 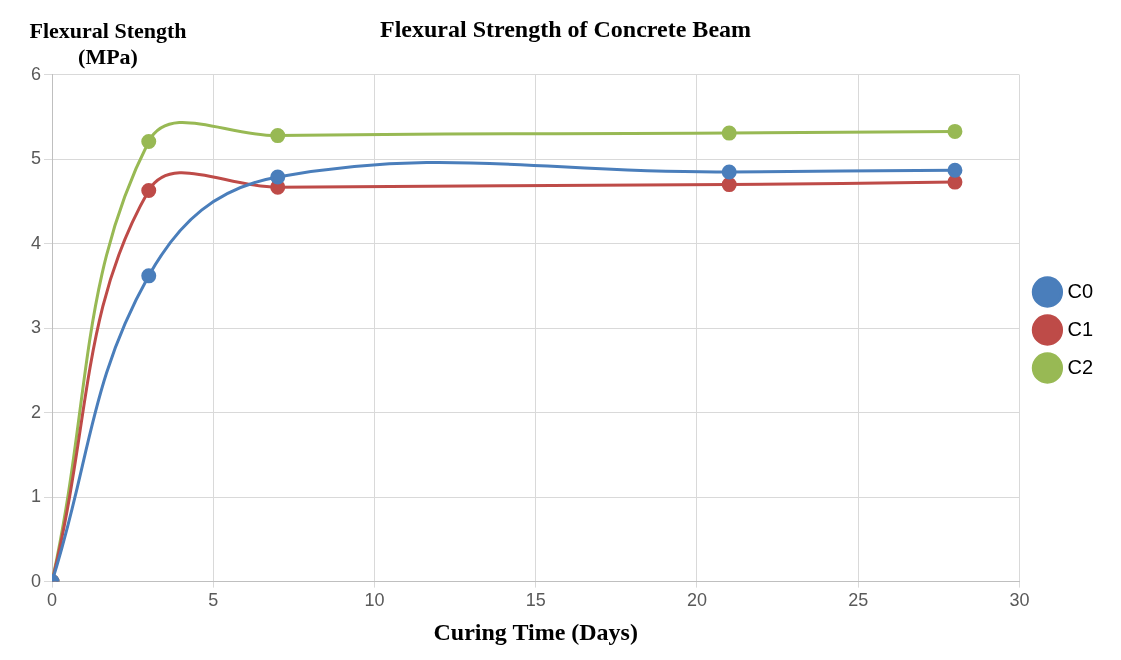 I want to click on legend-label: C2, so click(x=1080, y=366).